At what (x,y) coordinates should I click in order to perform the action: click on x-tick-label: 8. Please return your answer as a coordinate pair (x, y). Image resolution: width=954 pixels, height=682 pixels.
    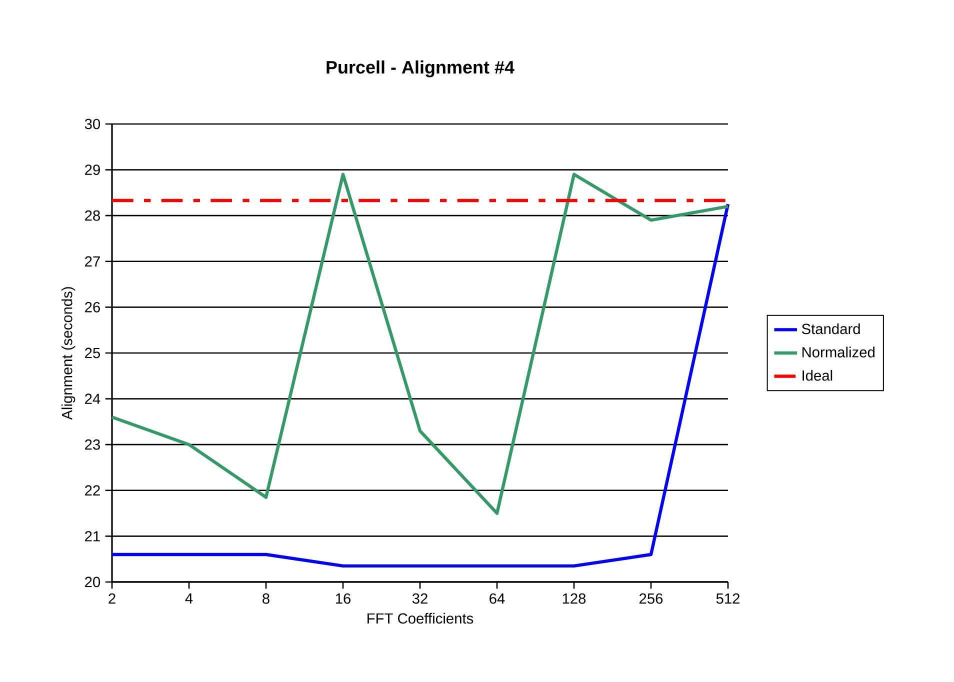
    Looking at the image, I should click on (266, 598).